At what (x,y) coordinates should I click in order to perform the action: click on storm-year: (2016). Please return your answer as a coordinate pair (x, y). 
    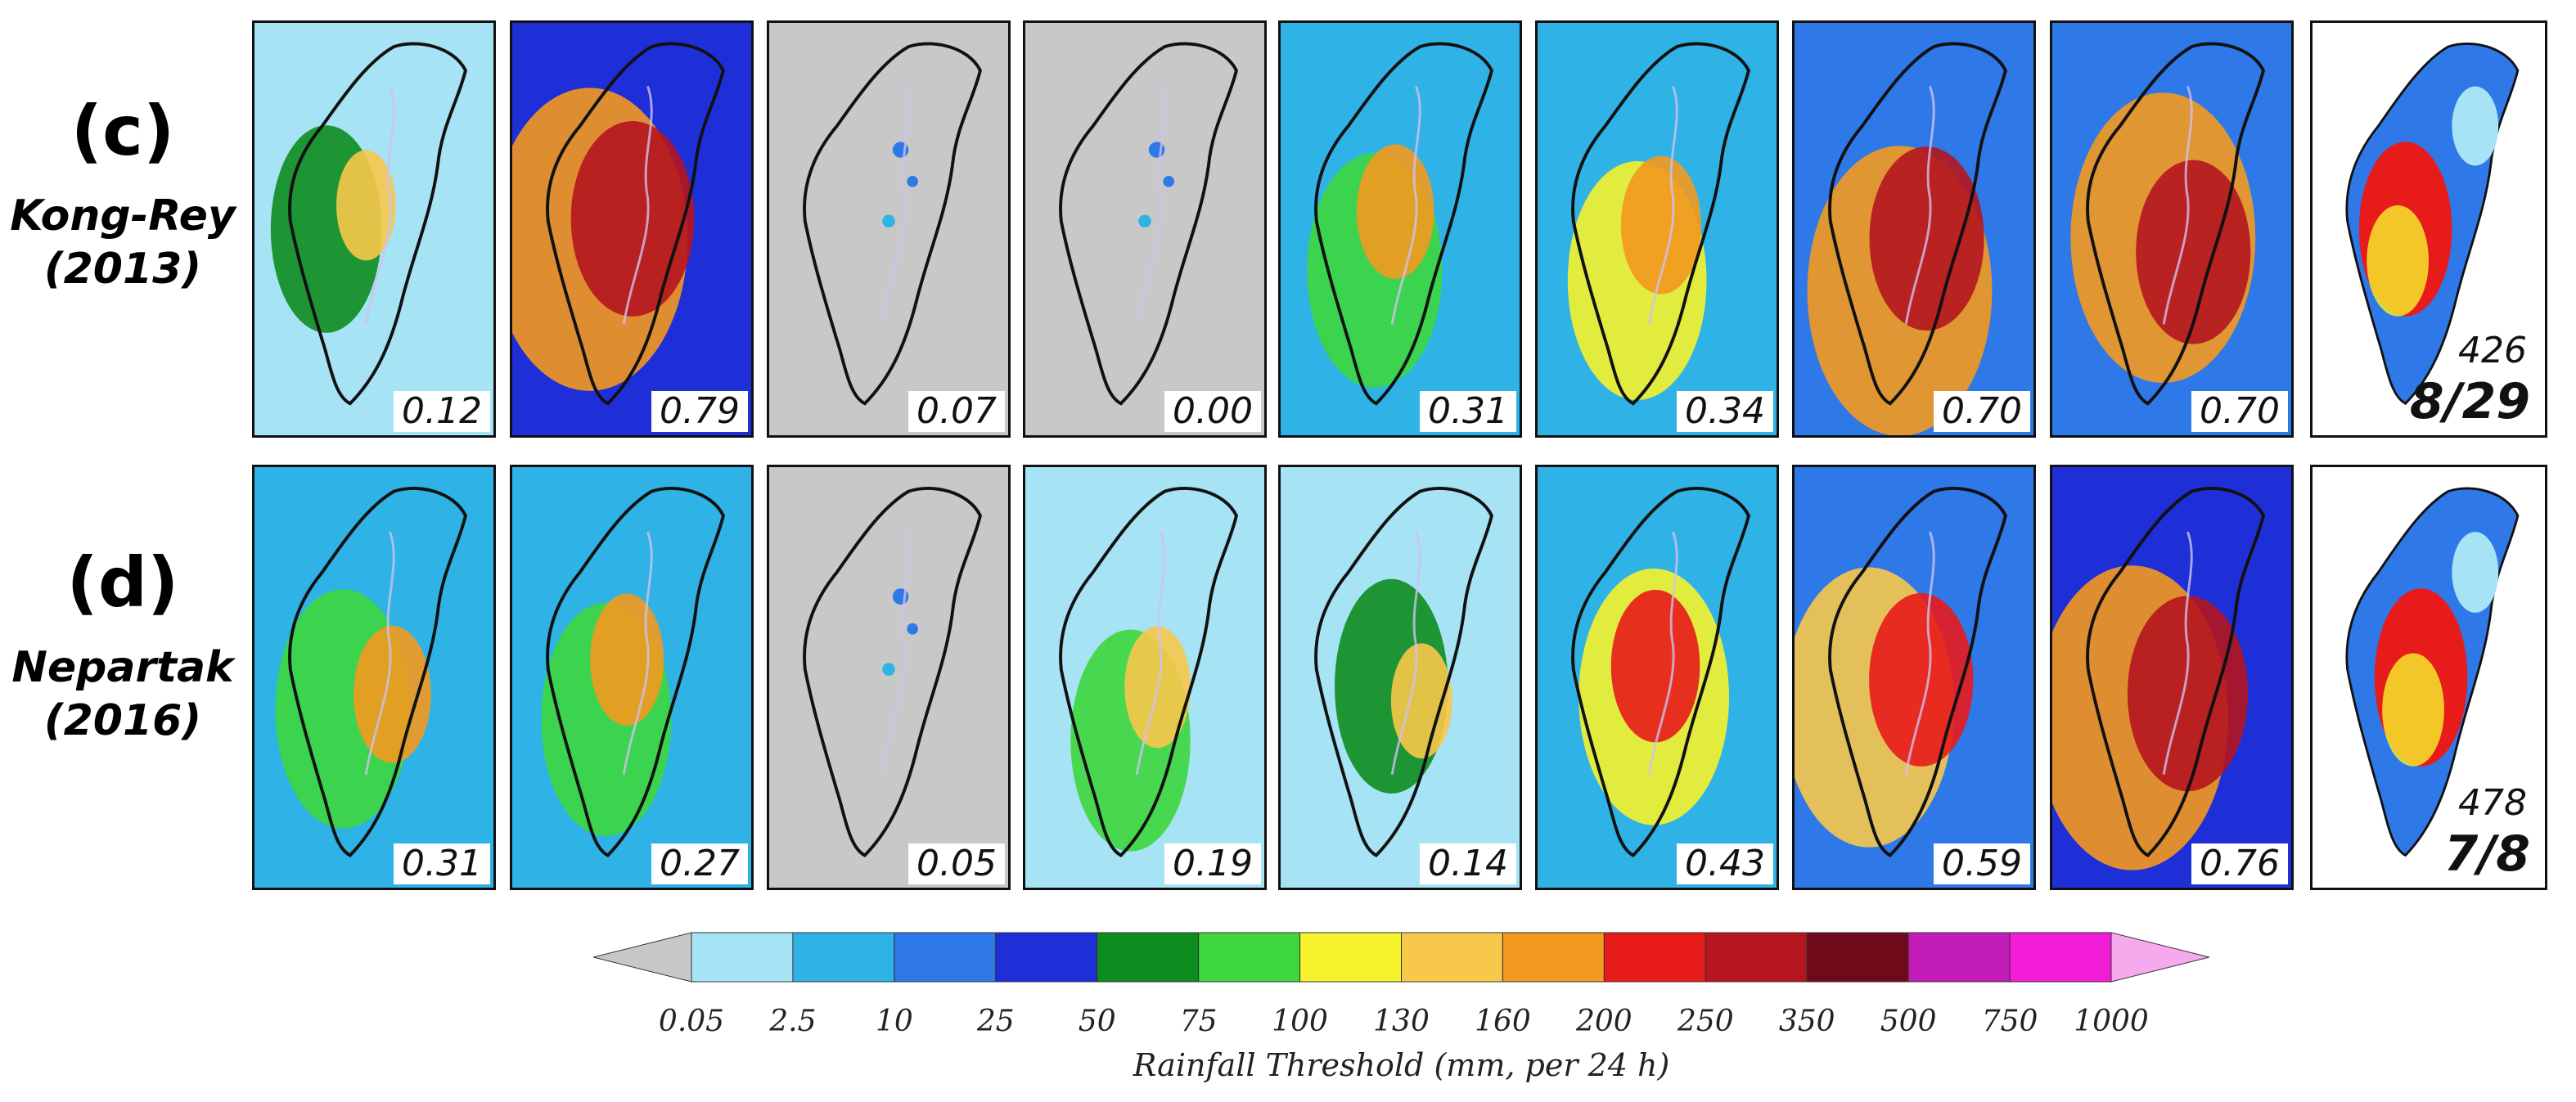
    Looking at the image, I should click on (123, 721).